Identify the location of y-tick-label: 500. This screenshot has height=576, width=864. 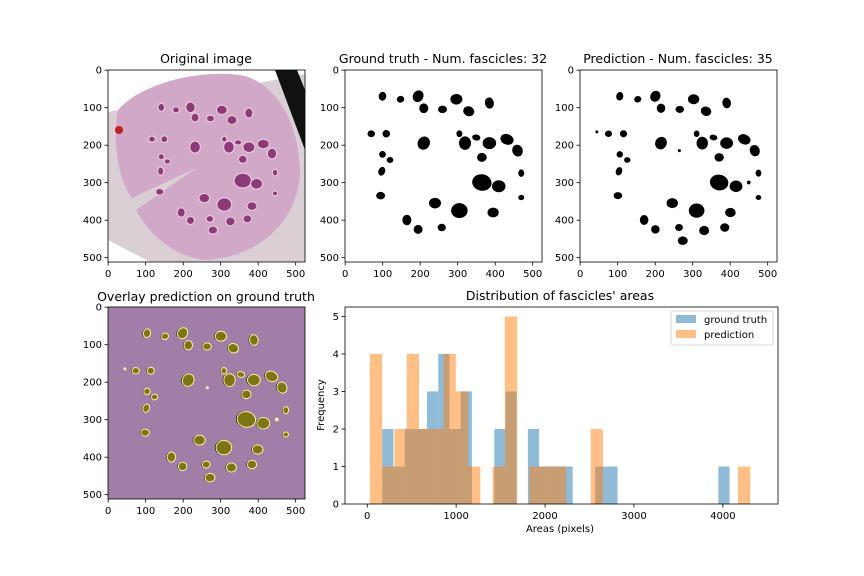
(329, 258).